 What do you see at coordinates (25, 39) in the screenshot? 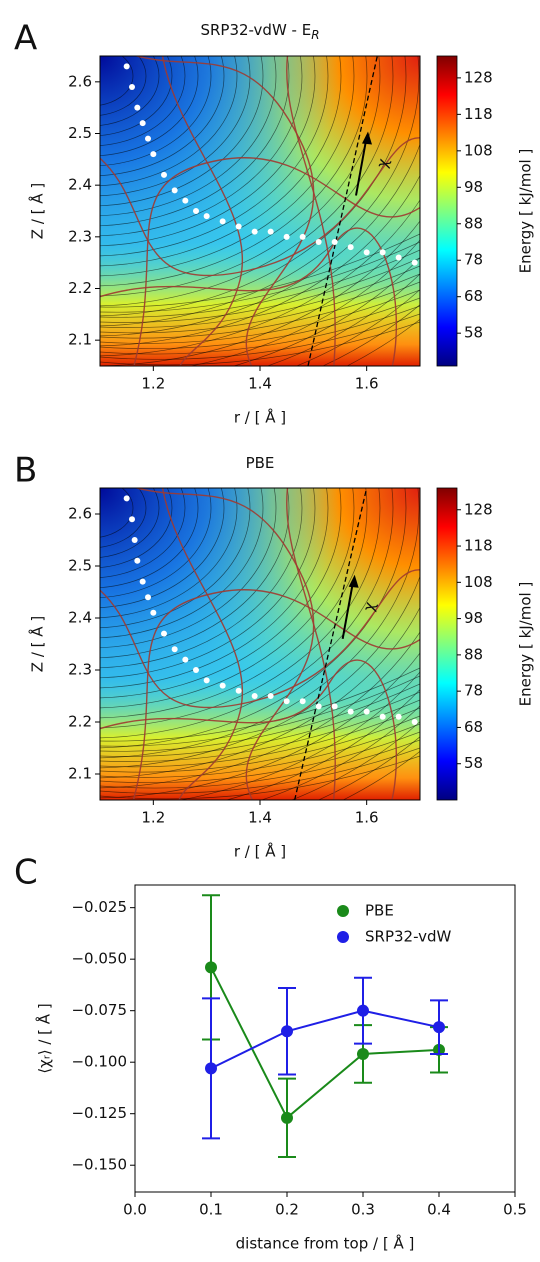
I see `panel-label: A` at bounding box center [25, 39].